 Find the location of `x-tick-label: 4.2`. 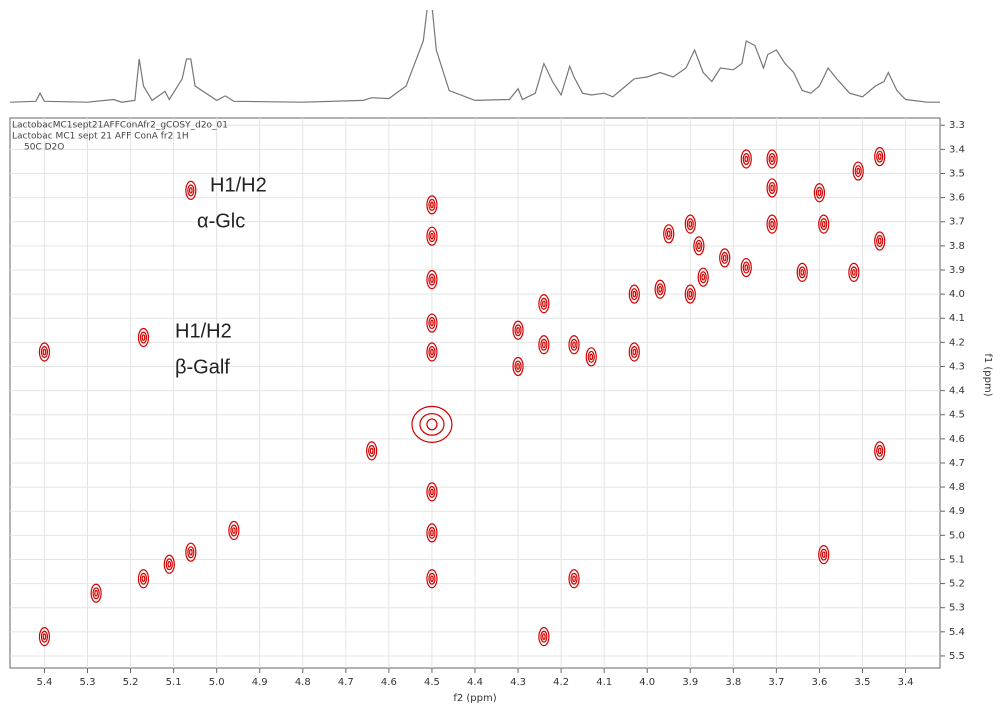

x-tick-label: 4.2 is located at coordinates (561, 682).